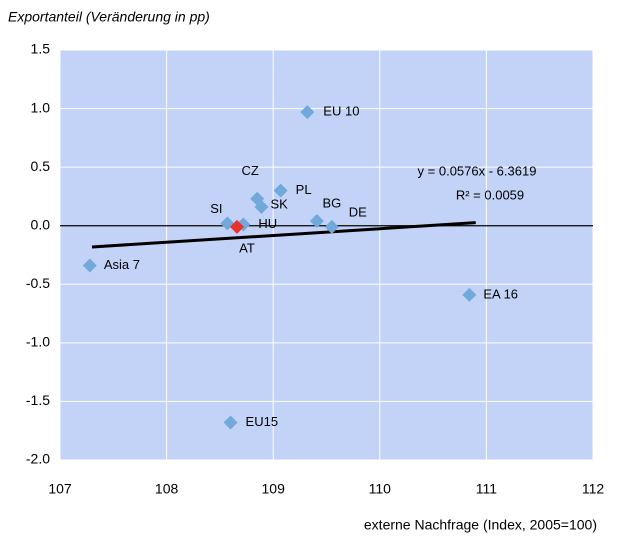 The width and height of the screenshot is (617, 540). I want to click on point-label: CZ, so click(250, 170).